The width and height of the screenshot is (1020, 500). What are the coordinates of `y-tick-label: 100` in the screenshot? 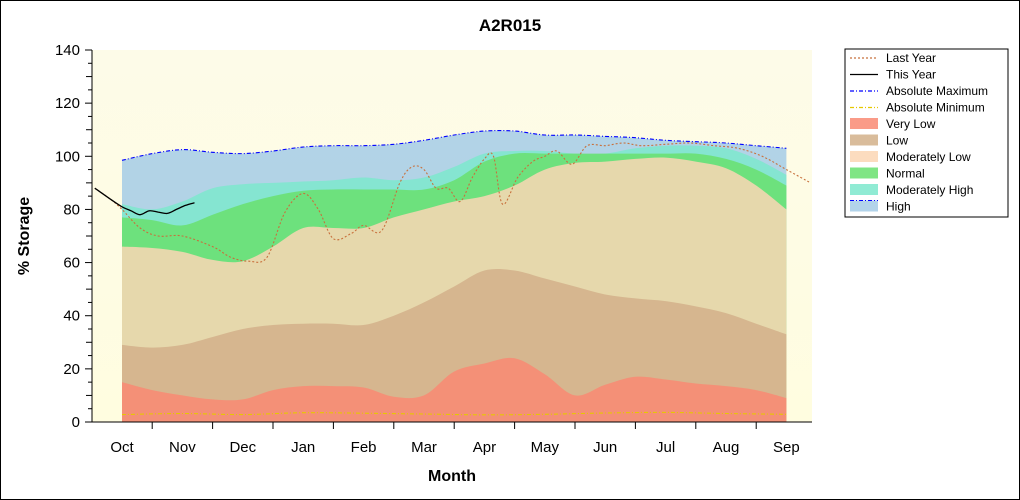 It's located at (67, 156).